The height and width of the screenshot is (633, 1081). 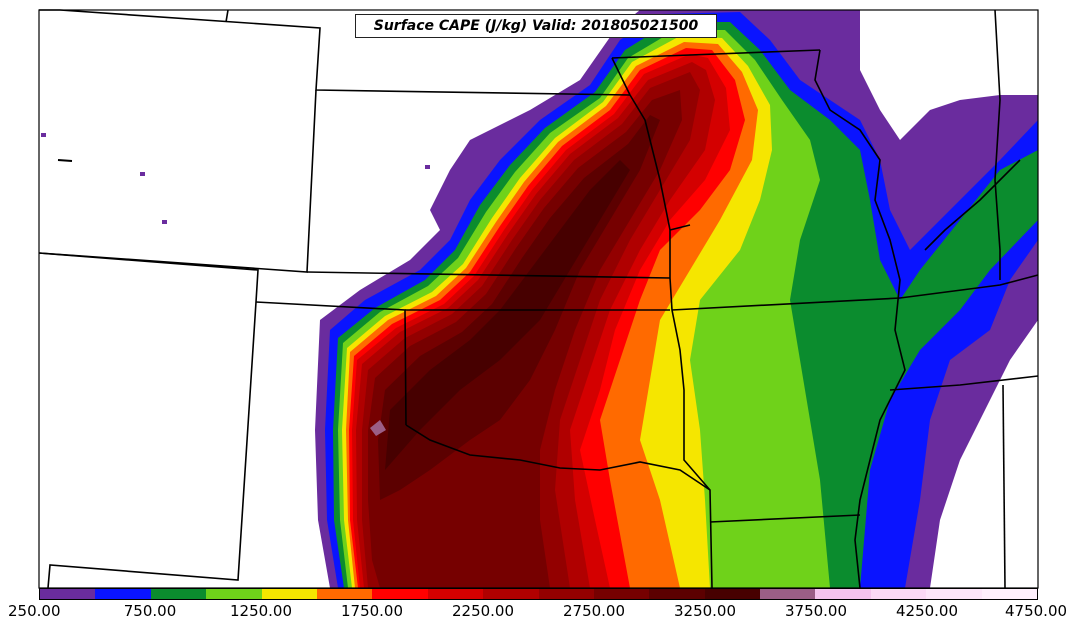 What do you see at coordinates (34, 611) in the screenshot?
I see `colorbar-tick-label: 250.00` at bounding box center [34, 611].